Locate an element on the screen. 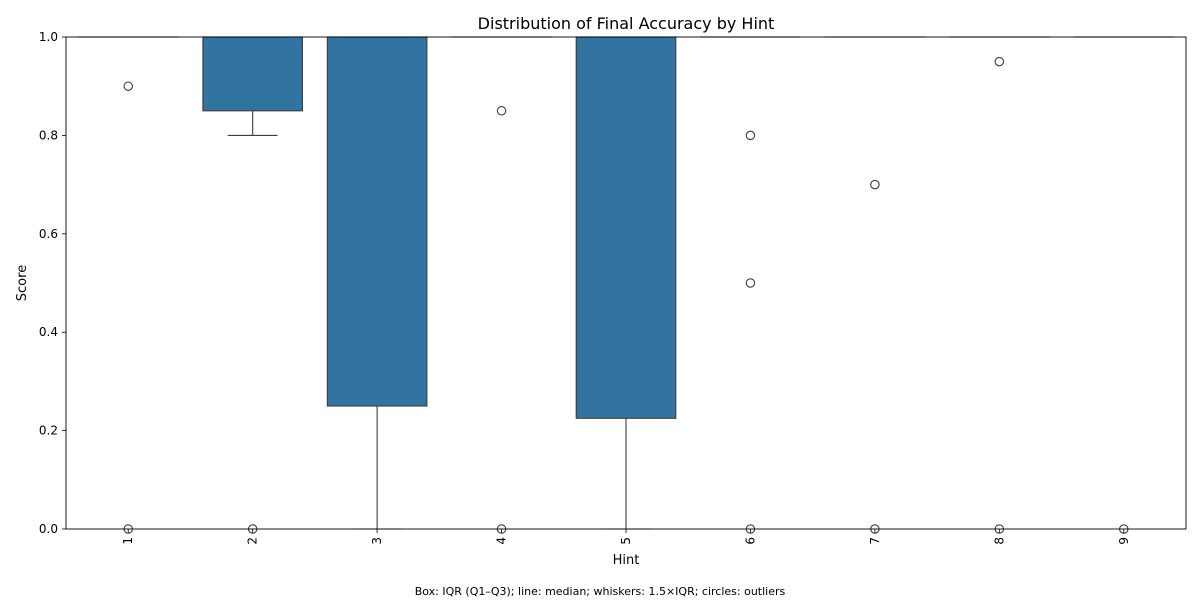  x-tick-label-4: 4 is located at coordinates (502, 541).